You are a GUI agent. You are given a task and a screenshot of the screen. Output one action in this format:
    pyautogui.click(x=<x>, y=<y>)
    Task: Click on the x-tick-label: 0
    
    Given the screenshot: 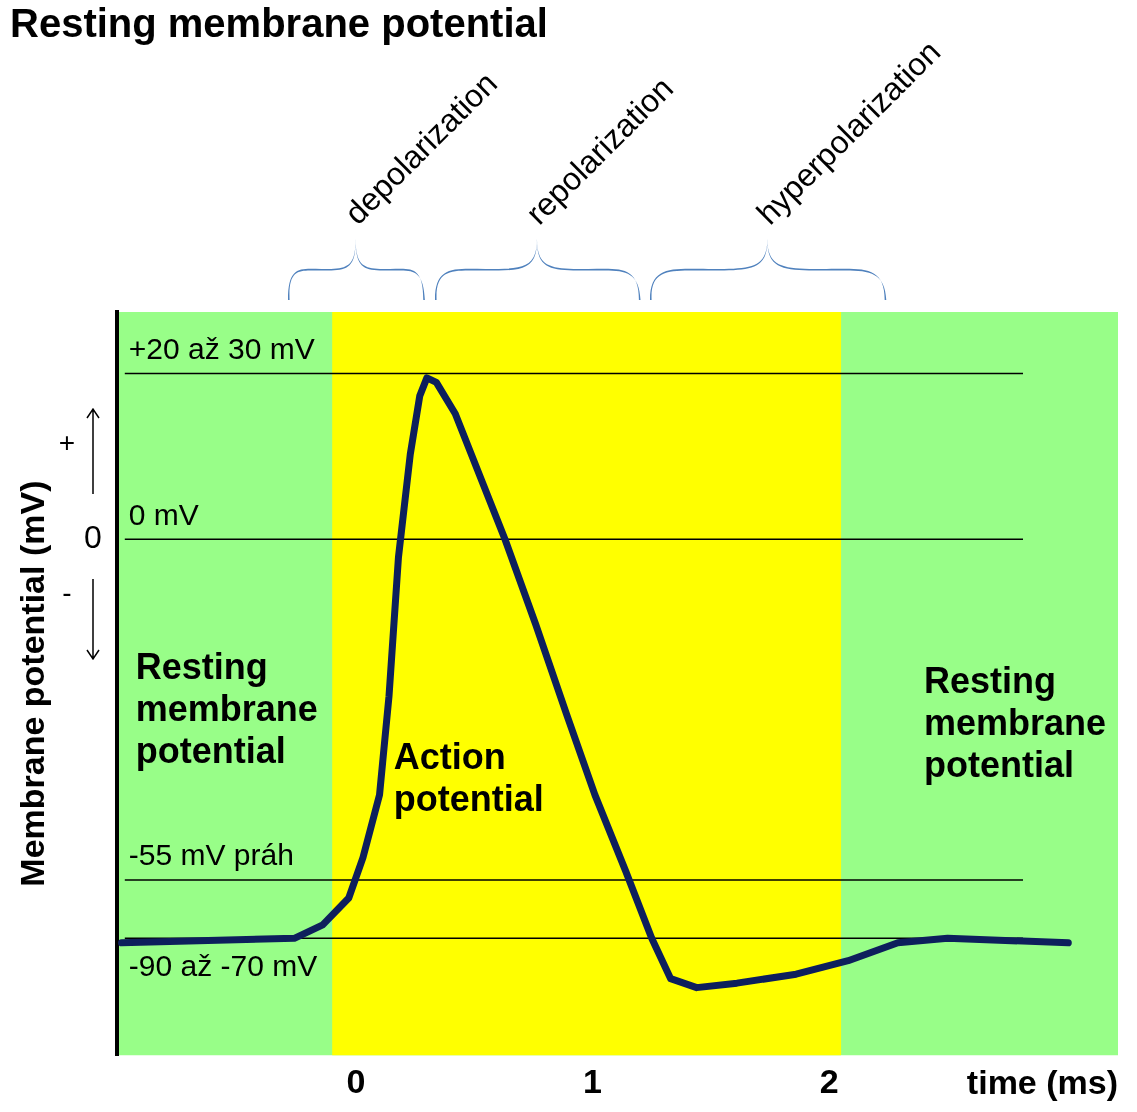 What is the action you would take?
    pyautogui.click(x=356, y=1080)
    